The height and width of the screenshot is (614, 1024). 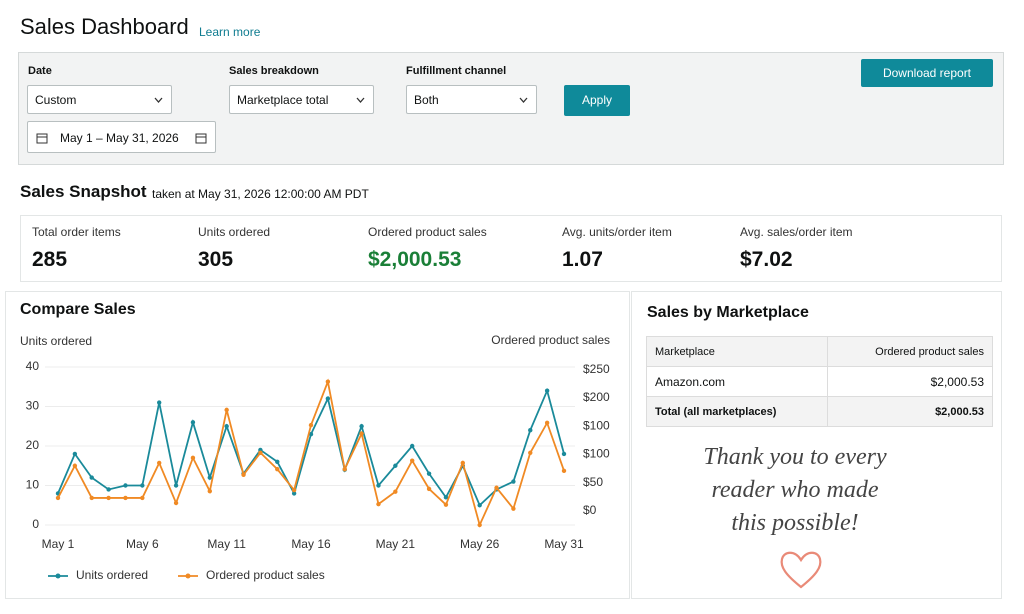 I want to click on note-line: reader who made, so click(x=795, y=490).